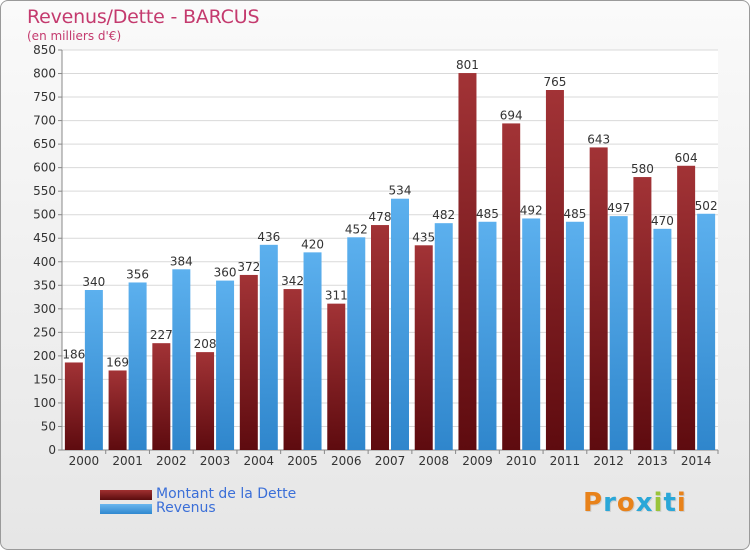 The image size is (750, 550). Describe the element at coordinates (618, 208) in the screenshot. I see `data-label: 497` at that location.